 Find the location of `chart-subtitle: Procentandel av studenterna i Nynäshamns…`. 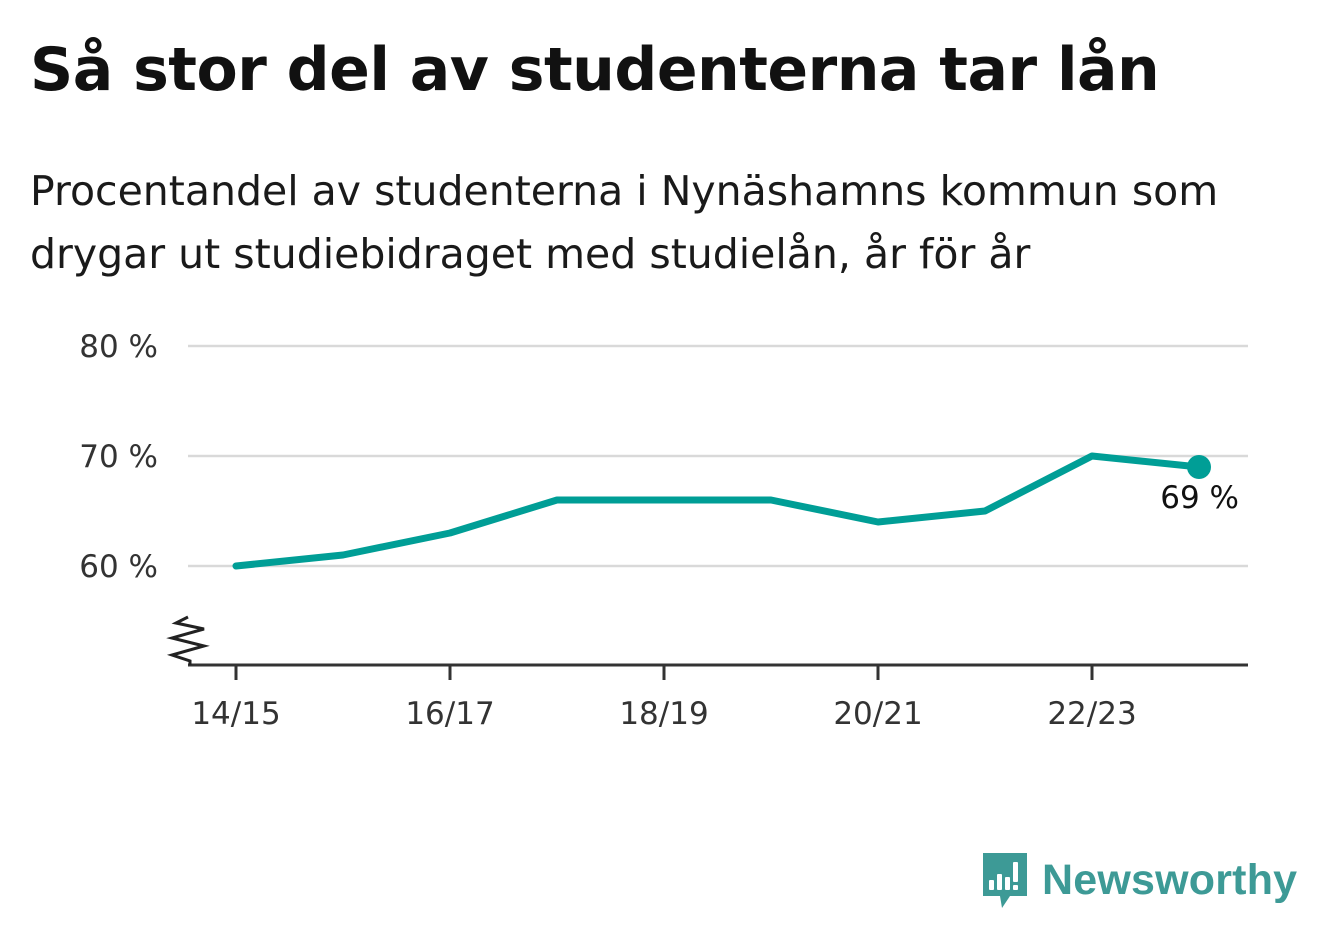

chart-subtitle: Procentandel av studenterna i Nynäshamns… is located at coordinates (624, 222).